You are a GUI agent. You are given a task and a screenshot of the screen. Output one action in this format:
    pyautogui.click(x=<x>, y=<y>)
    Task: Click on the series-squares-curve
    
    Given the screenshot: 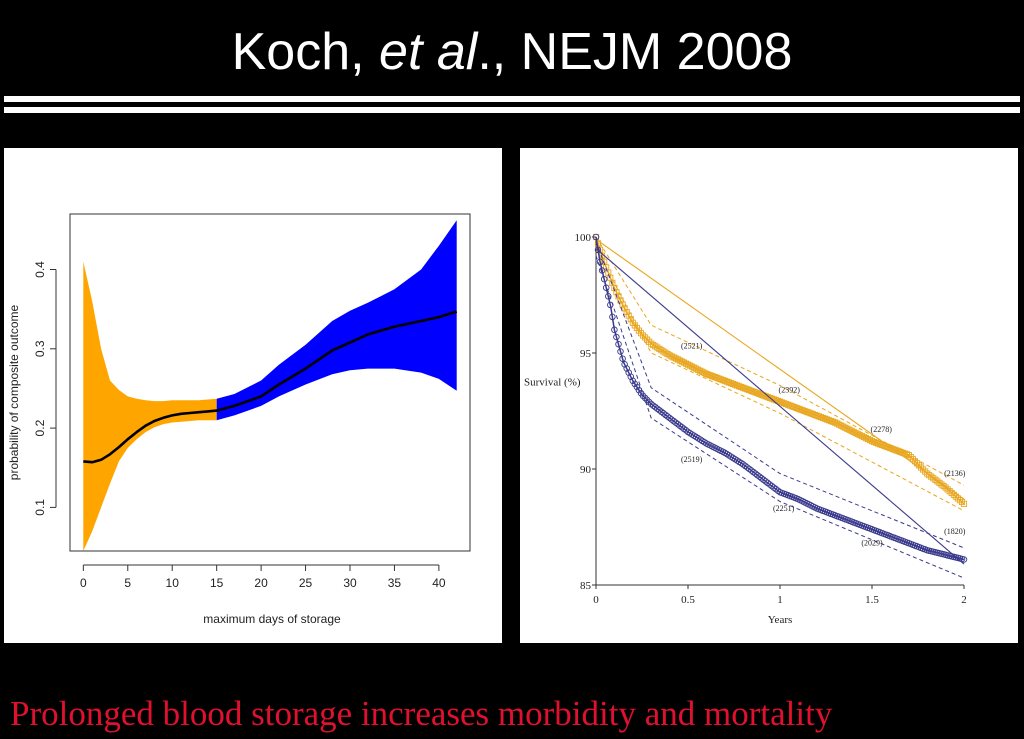 What is the action you would take?
    pyautogui.click(x=780, y=370)
    